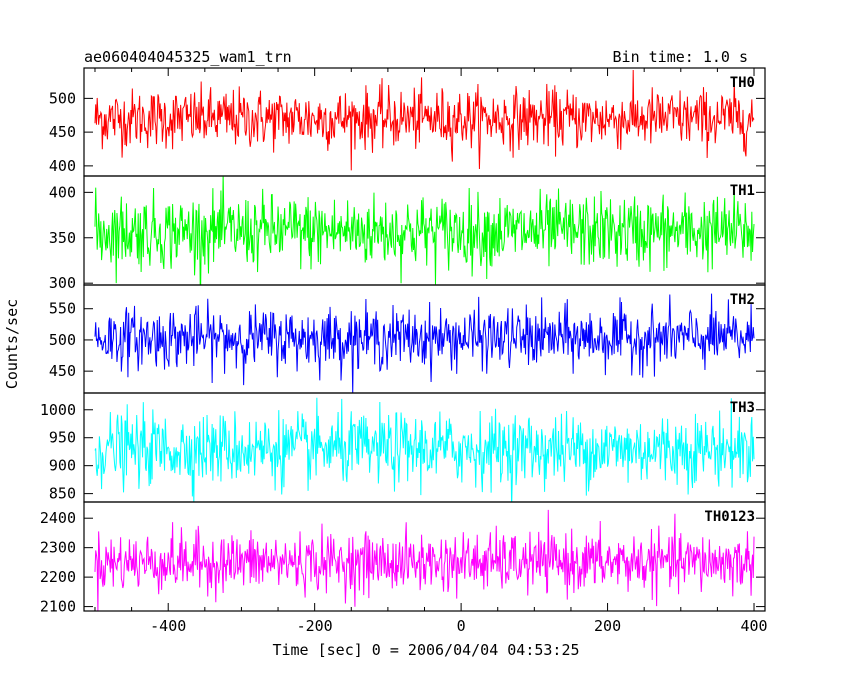 The width and height of the screenshot is (850, 680). Describe the element at coordinates (58, 607) in the screenshot. I see `y-tick-label: 2100` at that location.